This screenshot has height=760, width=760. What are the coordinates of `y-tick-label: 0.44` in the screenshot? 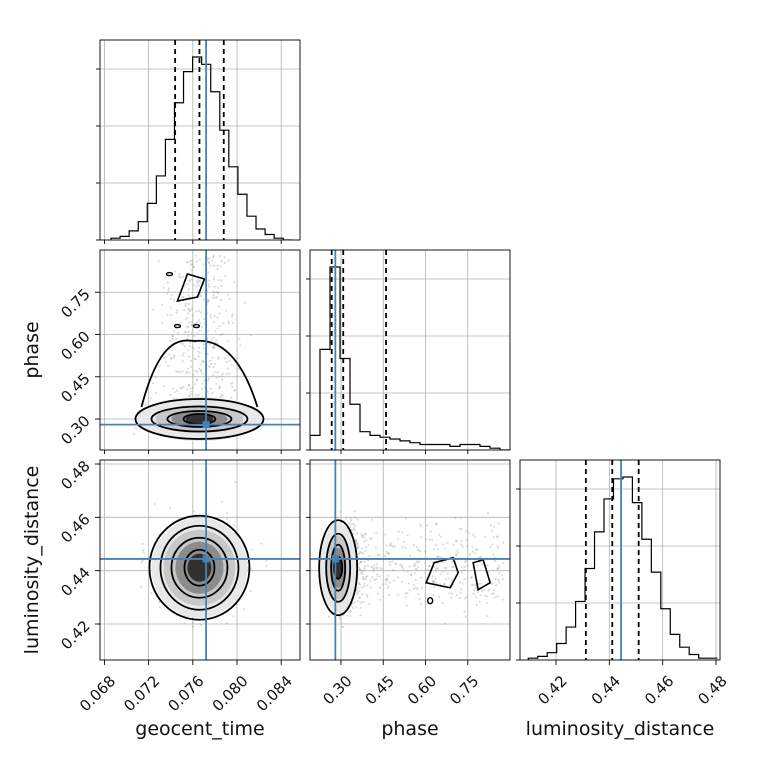 It's located at (75, 582).